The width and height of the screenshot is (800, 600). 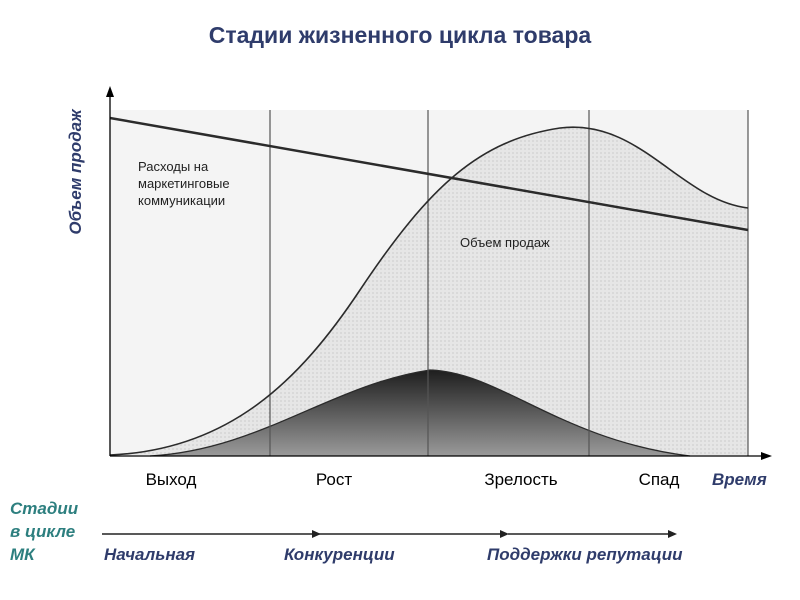 I want to click on x-axis-label: Время, so click(x=739, y=479).